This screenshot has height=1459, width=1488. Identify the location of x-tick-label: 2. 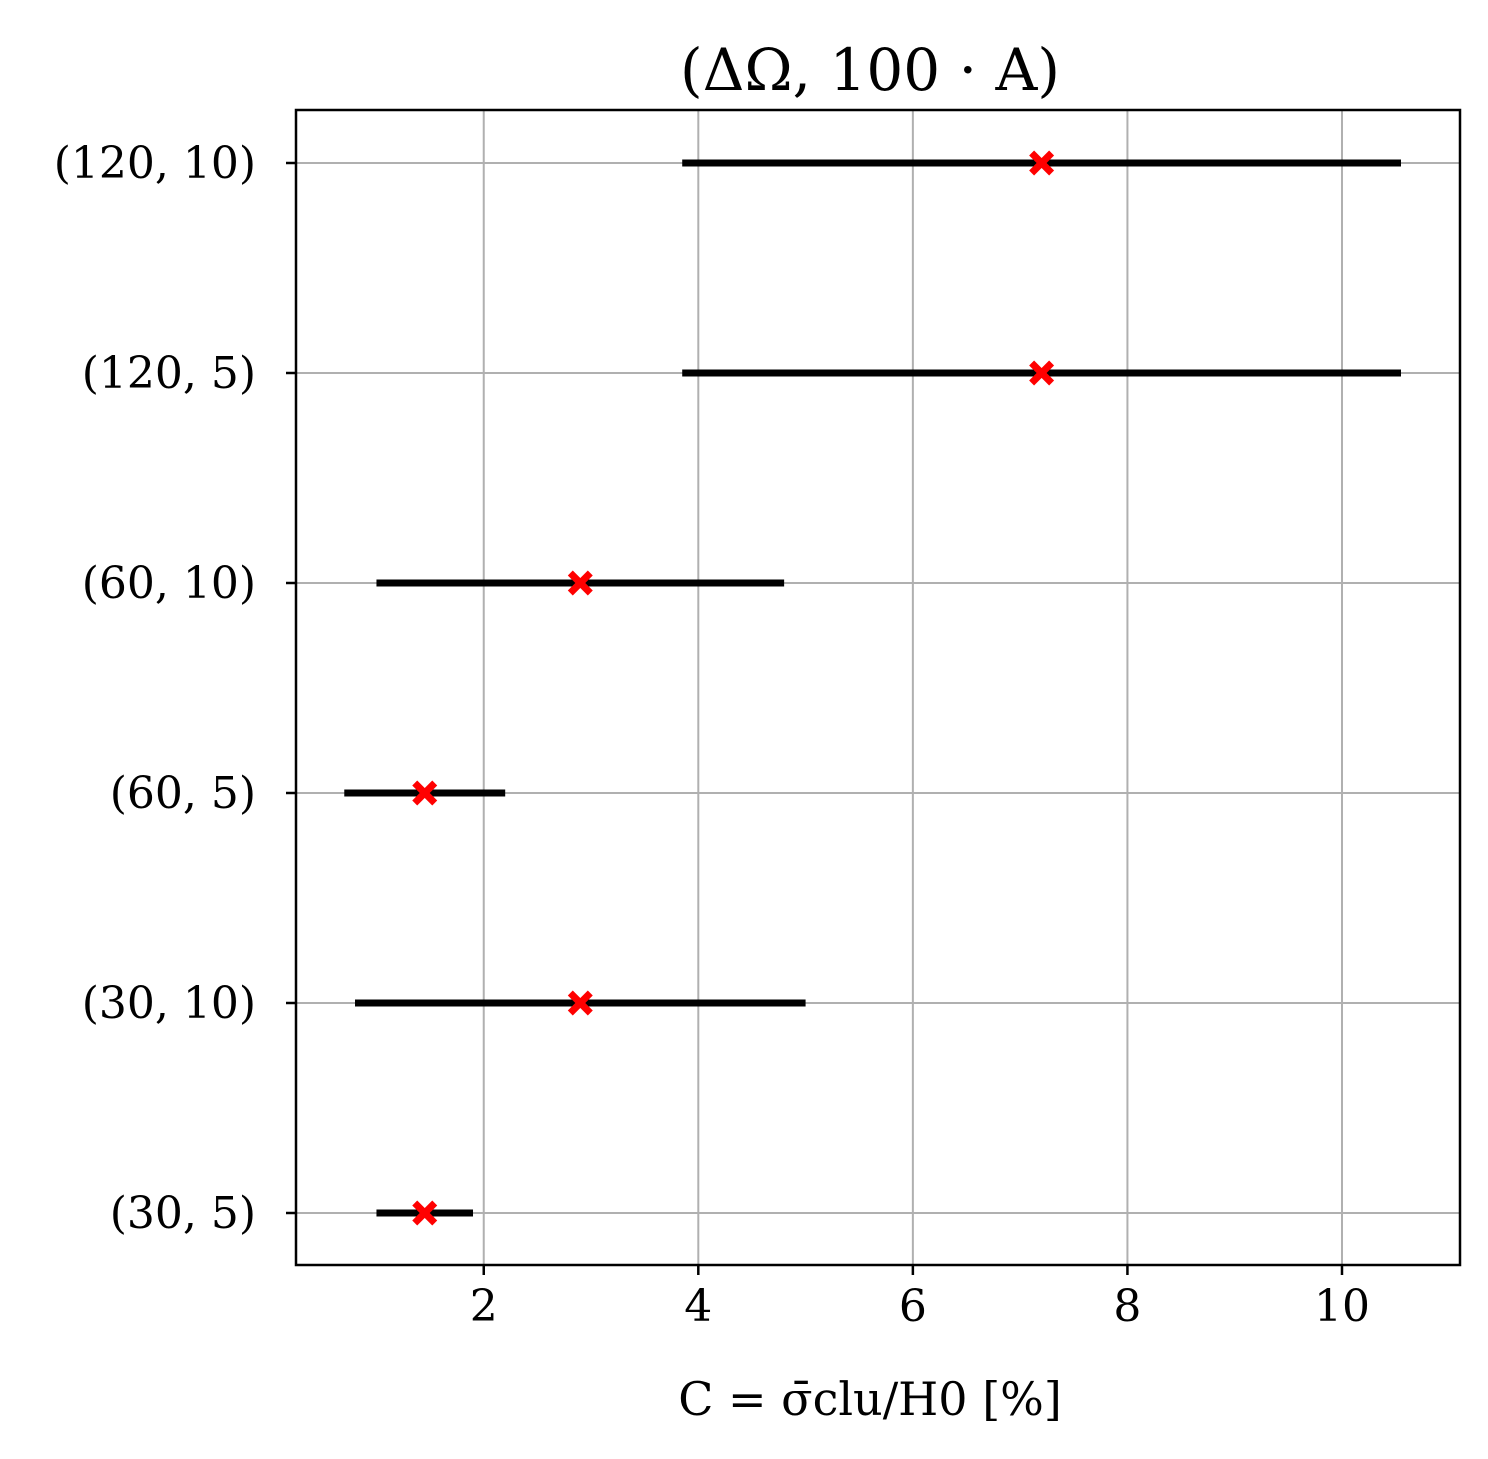
(484, 1306).